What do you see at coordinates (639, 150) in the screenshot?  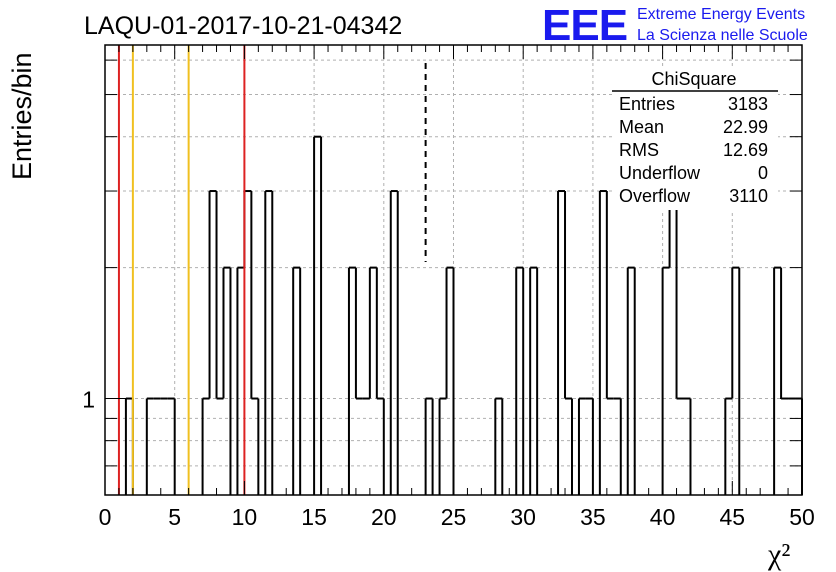 I see `stats-label: RMS` at bounding box center [639, 150].